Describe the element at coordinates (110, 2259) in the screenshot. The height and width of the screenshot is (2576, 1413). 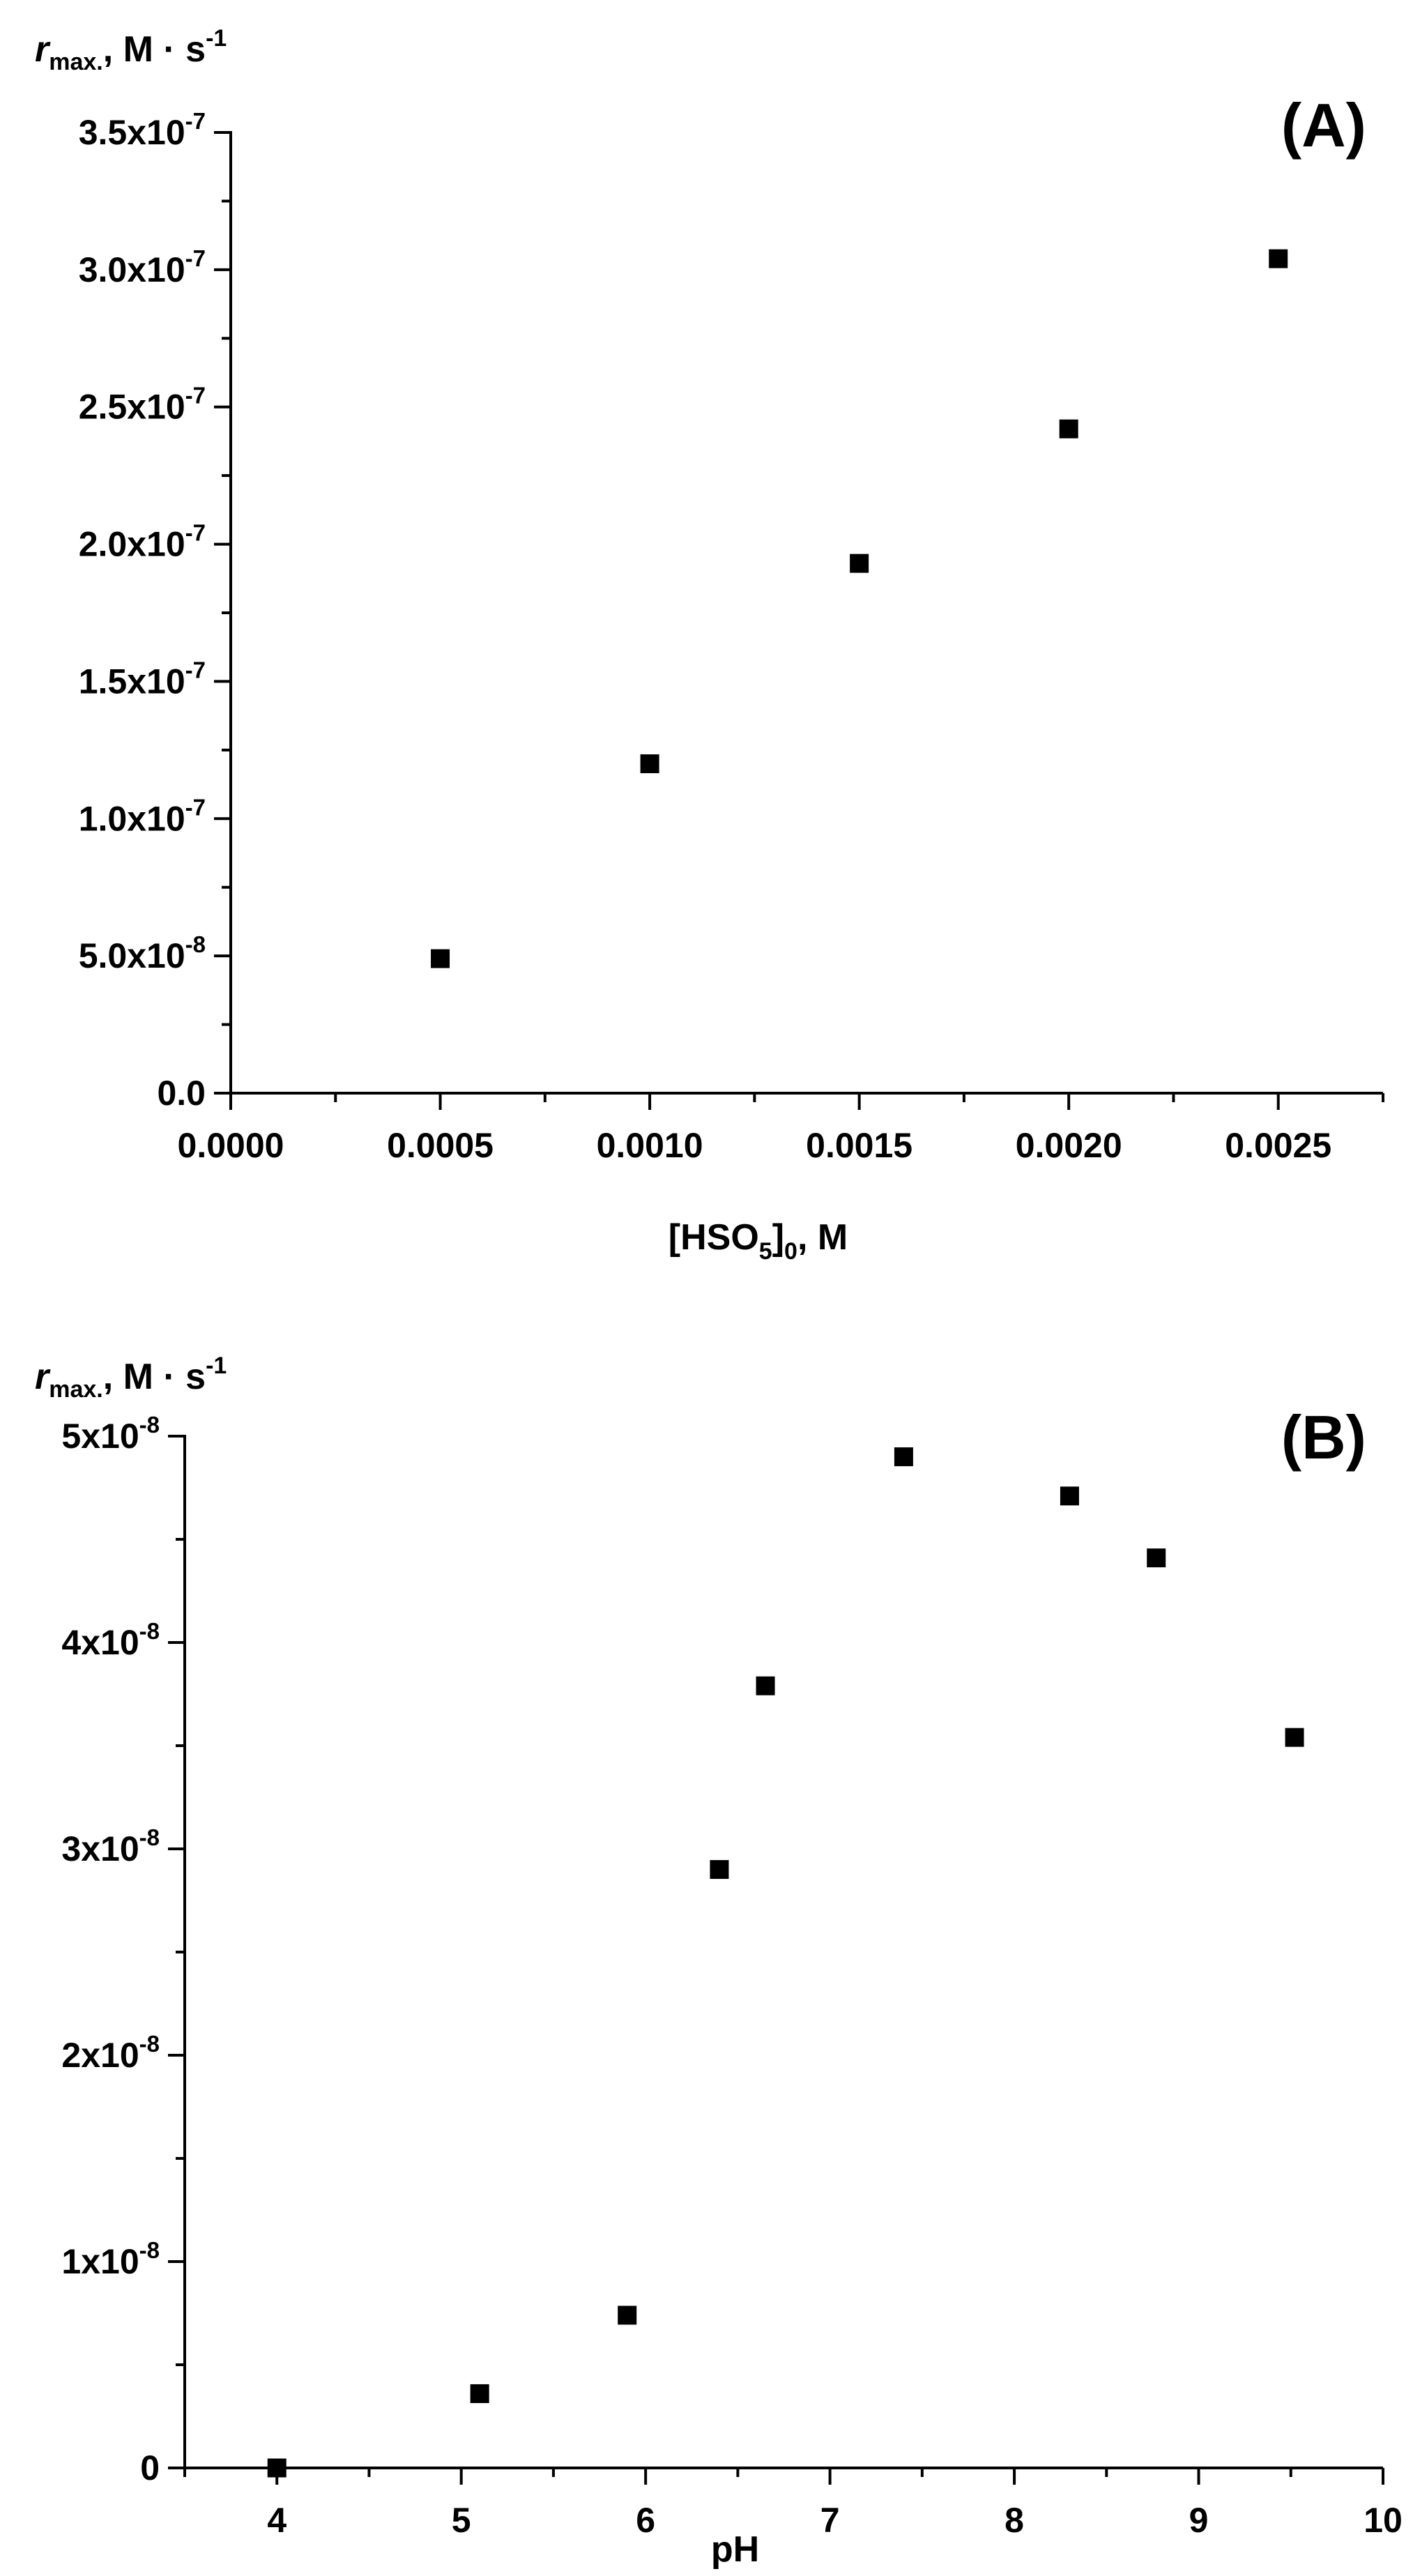
I see `panel-b-y-tick-label: 1x10⁻⁸` at that location.